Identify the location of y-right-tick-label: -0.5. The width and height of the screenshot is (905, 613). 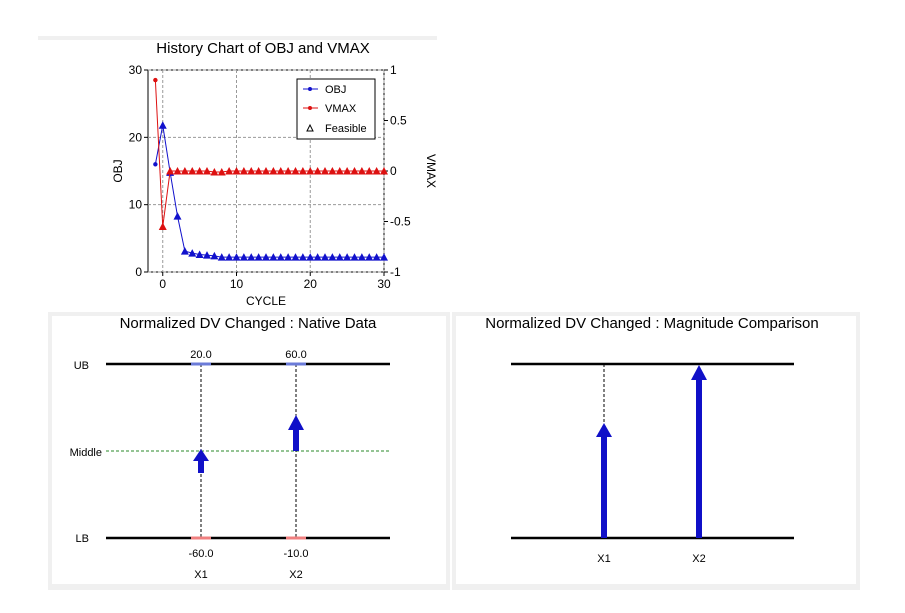
(400, 222).